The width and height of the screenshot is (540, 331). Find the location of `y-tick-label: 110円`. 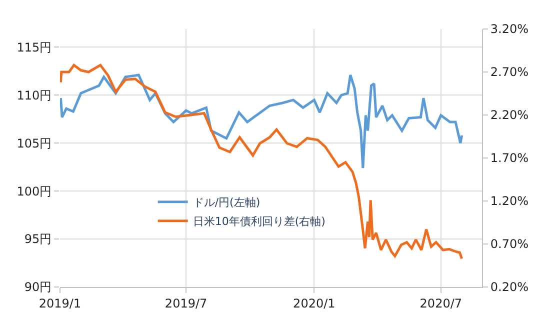

y-tick-label: 110円 is located at coordinates (34, 95).